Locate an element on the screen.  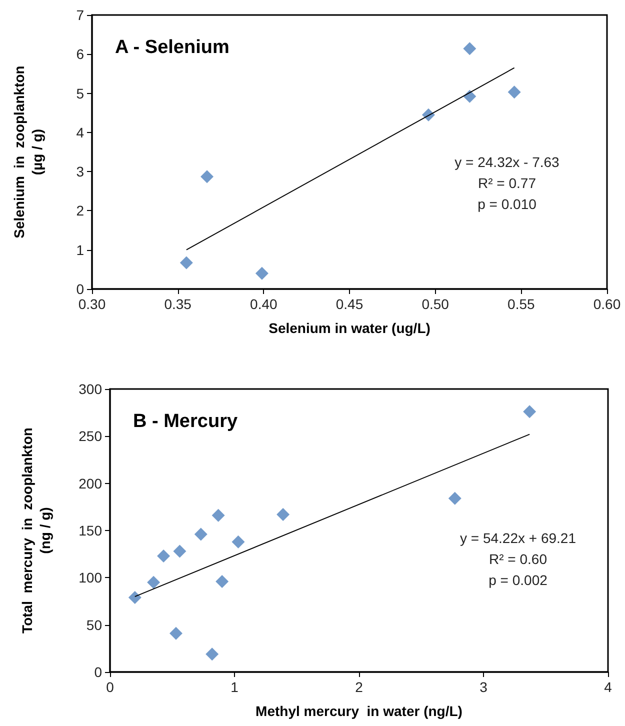
y-tick-label: 150 is located at coordinates (90, 530).